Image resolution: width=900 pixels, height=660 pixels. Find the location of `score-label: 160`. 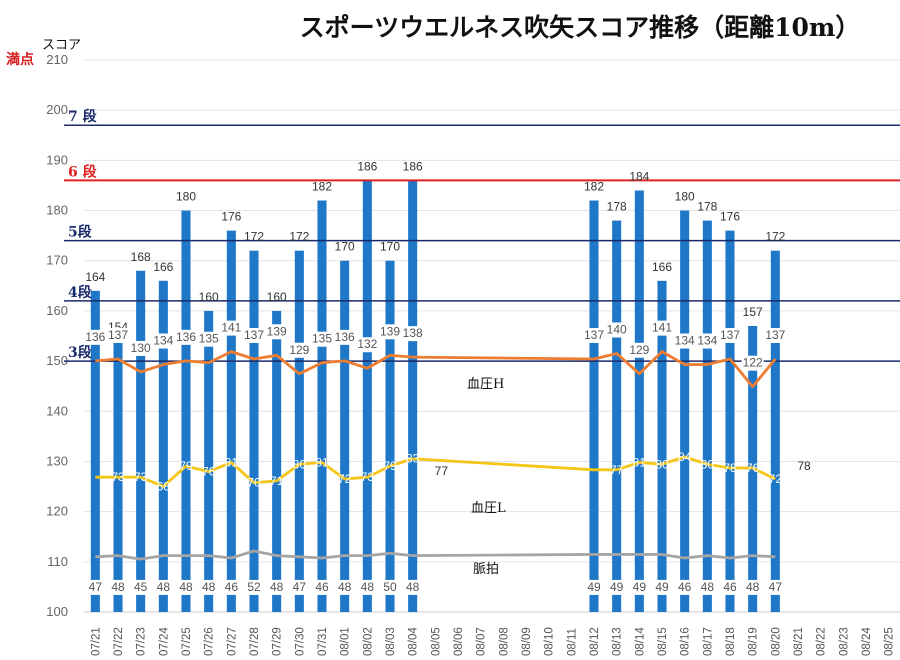

score-label: 160 is located at coordinates (209, 297).